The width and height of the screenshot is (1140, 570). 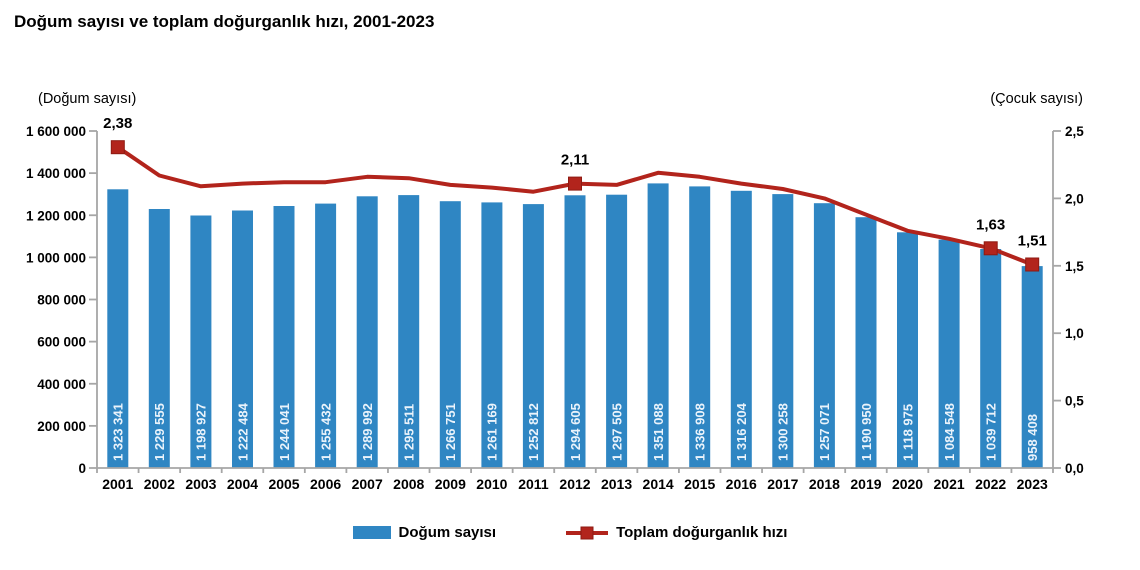 What do you see at coordinates (533, 432) in the screenshot?
I see `bar-value-label: 1 252 812` at bounding box center [533, 432].